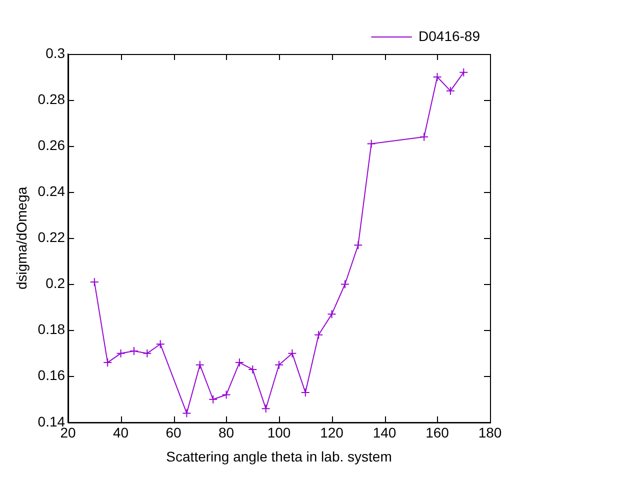 The image size is (640, 480). What do you see at coordinates (438, 432) in the screenshot?
I see `x-tick-label: 160` at bounding box center [438, 432].